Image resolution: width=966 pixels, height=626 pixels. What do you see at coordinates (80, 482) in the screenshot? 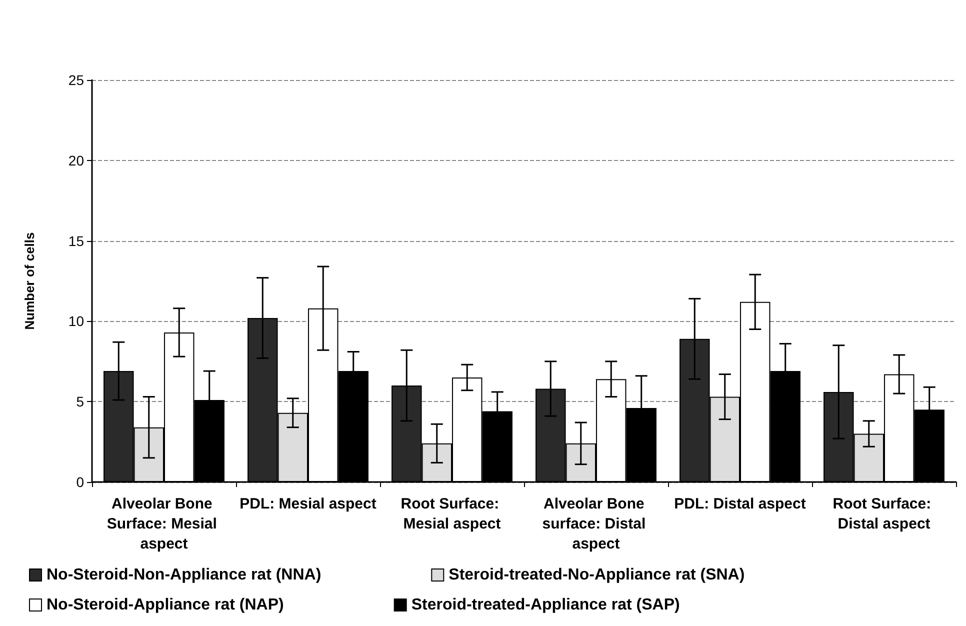
I see `y-tick-label: 0` at bounding box center [80, 482].